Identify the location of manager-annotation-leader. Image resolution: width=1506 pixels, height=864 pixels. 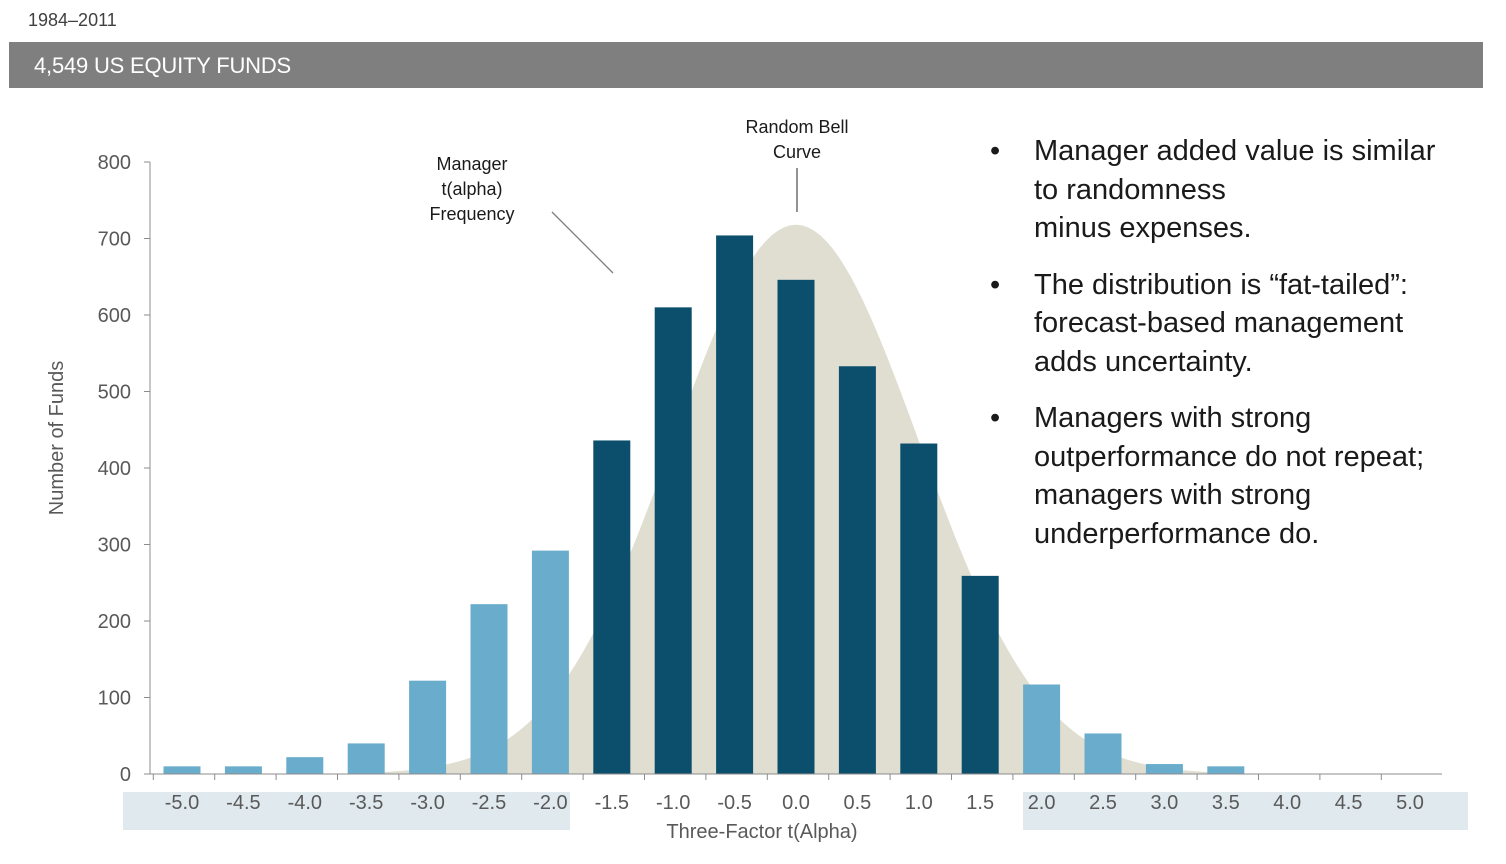
(582, 242).